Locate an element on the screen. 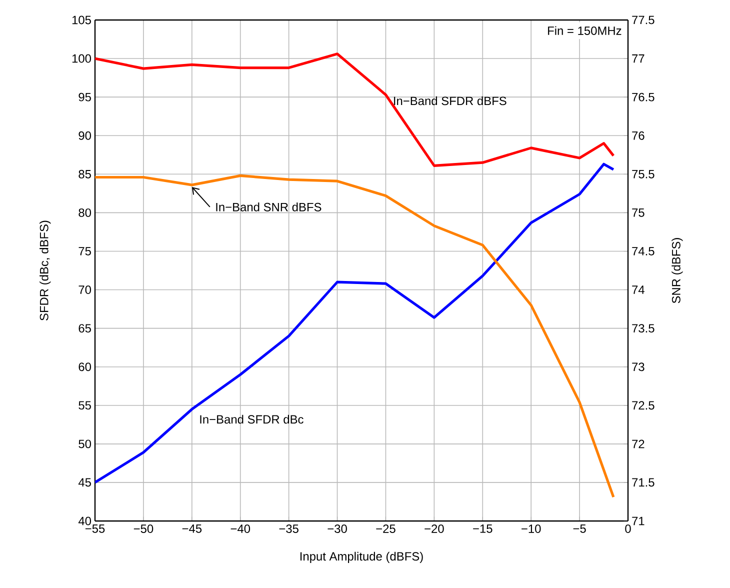  x-tick-label: −15 is located at coordinates (482, 528).